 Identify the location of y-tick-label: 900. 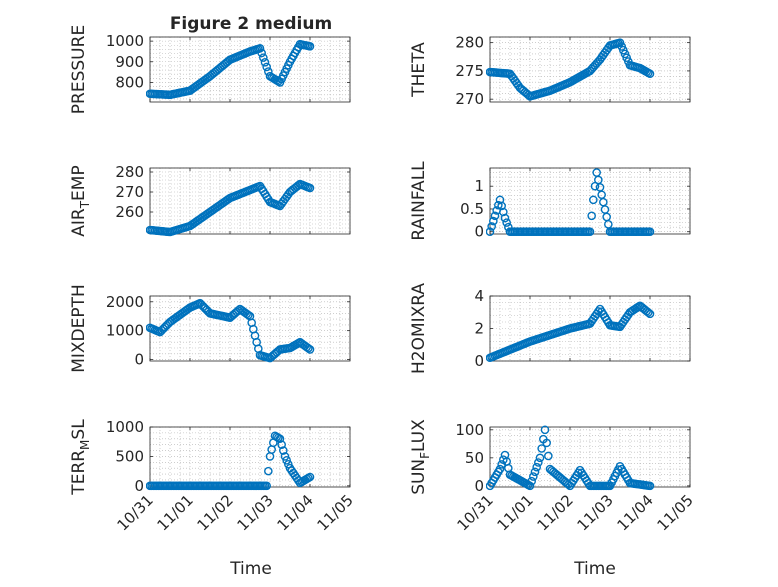
(129, 62).